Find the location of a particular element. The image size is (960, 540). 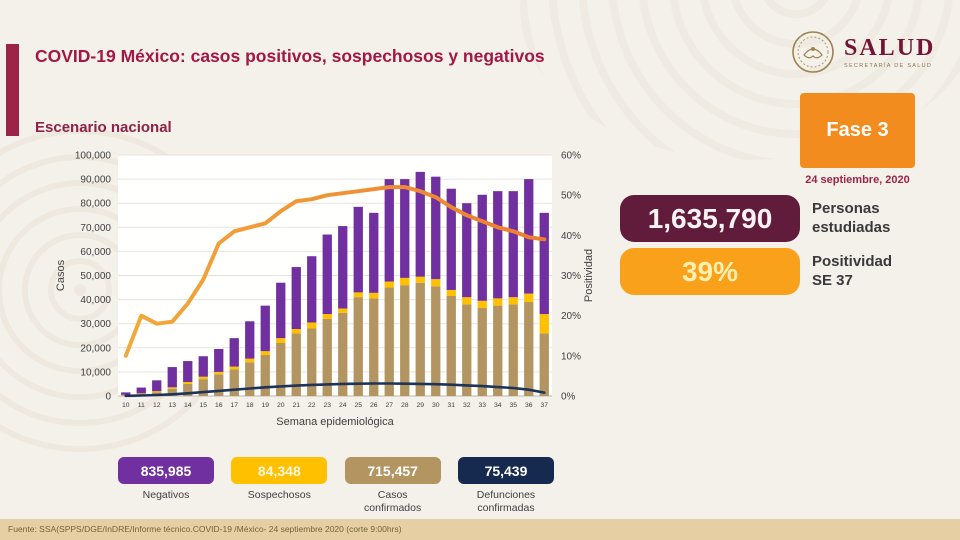

stat-row-personas-estudiadas: 1,635,790 Personas estudiadas is located at coordinates (755, 218).